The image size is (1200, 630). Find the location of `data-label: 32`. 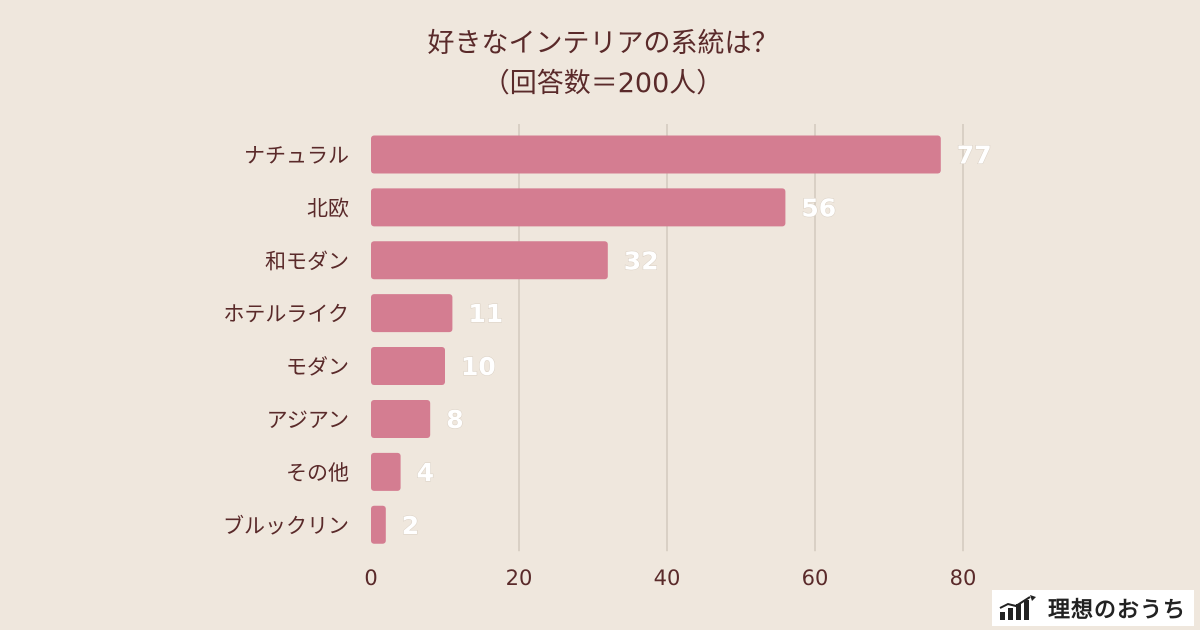

data-label: 32 is located at coordinates (641, 260).